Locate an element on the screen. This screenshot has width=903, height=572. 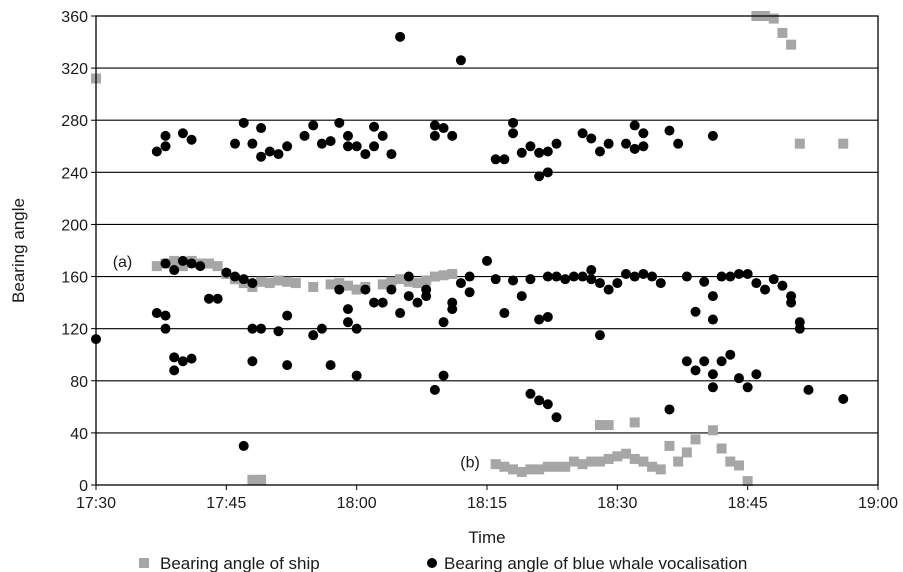
y-tick-label-160: 160 is located at coordinates (74, 278).